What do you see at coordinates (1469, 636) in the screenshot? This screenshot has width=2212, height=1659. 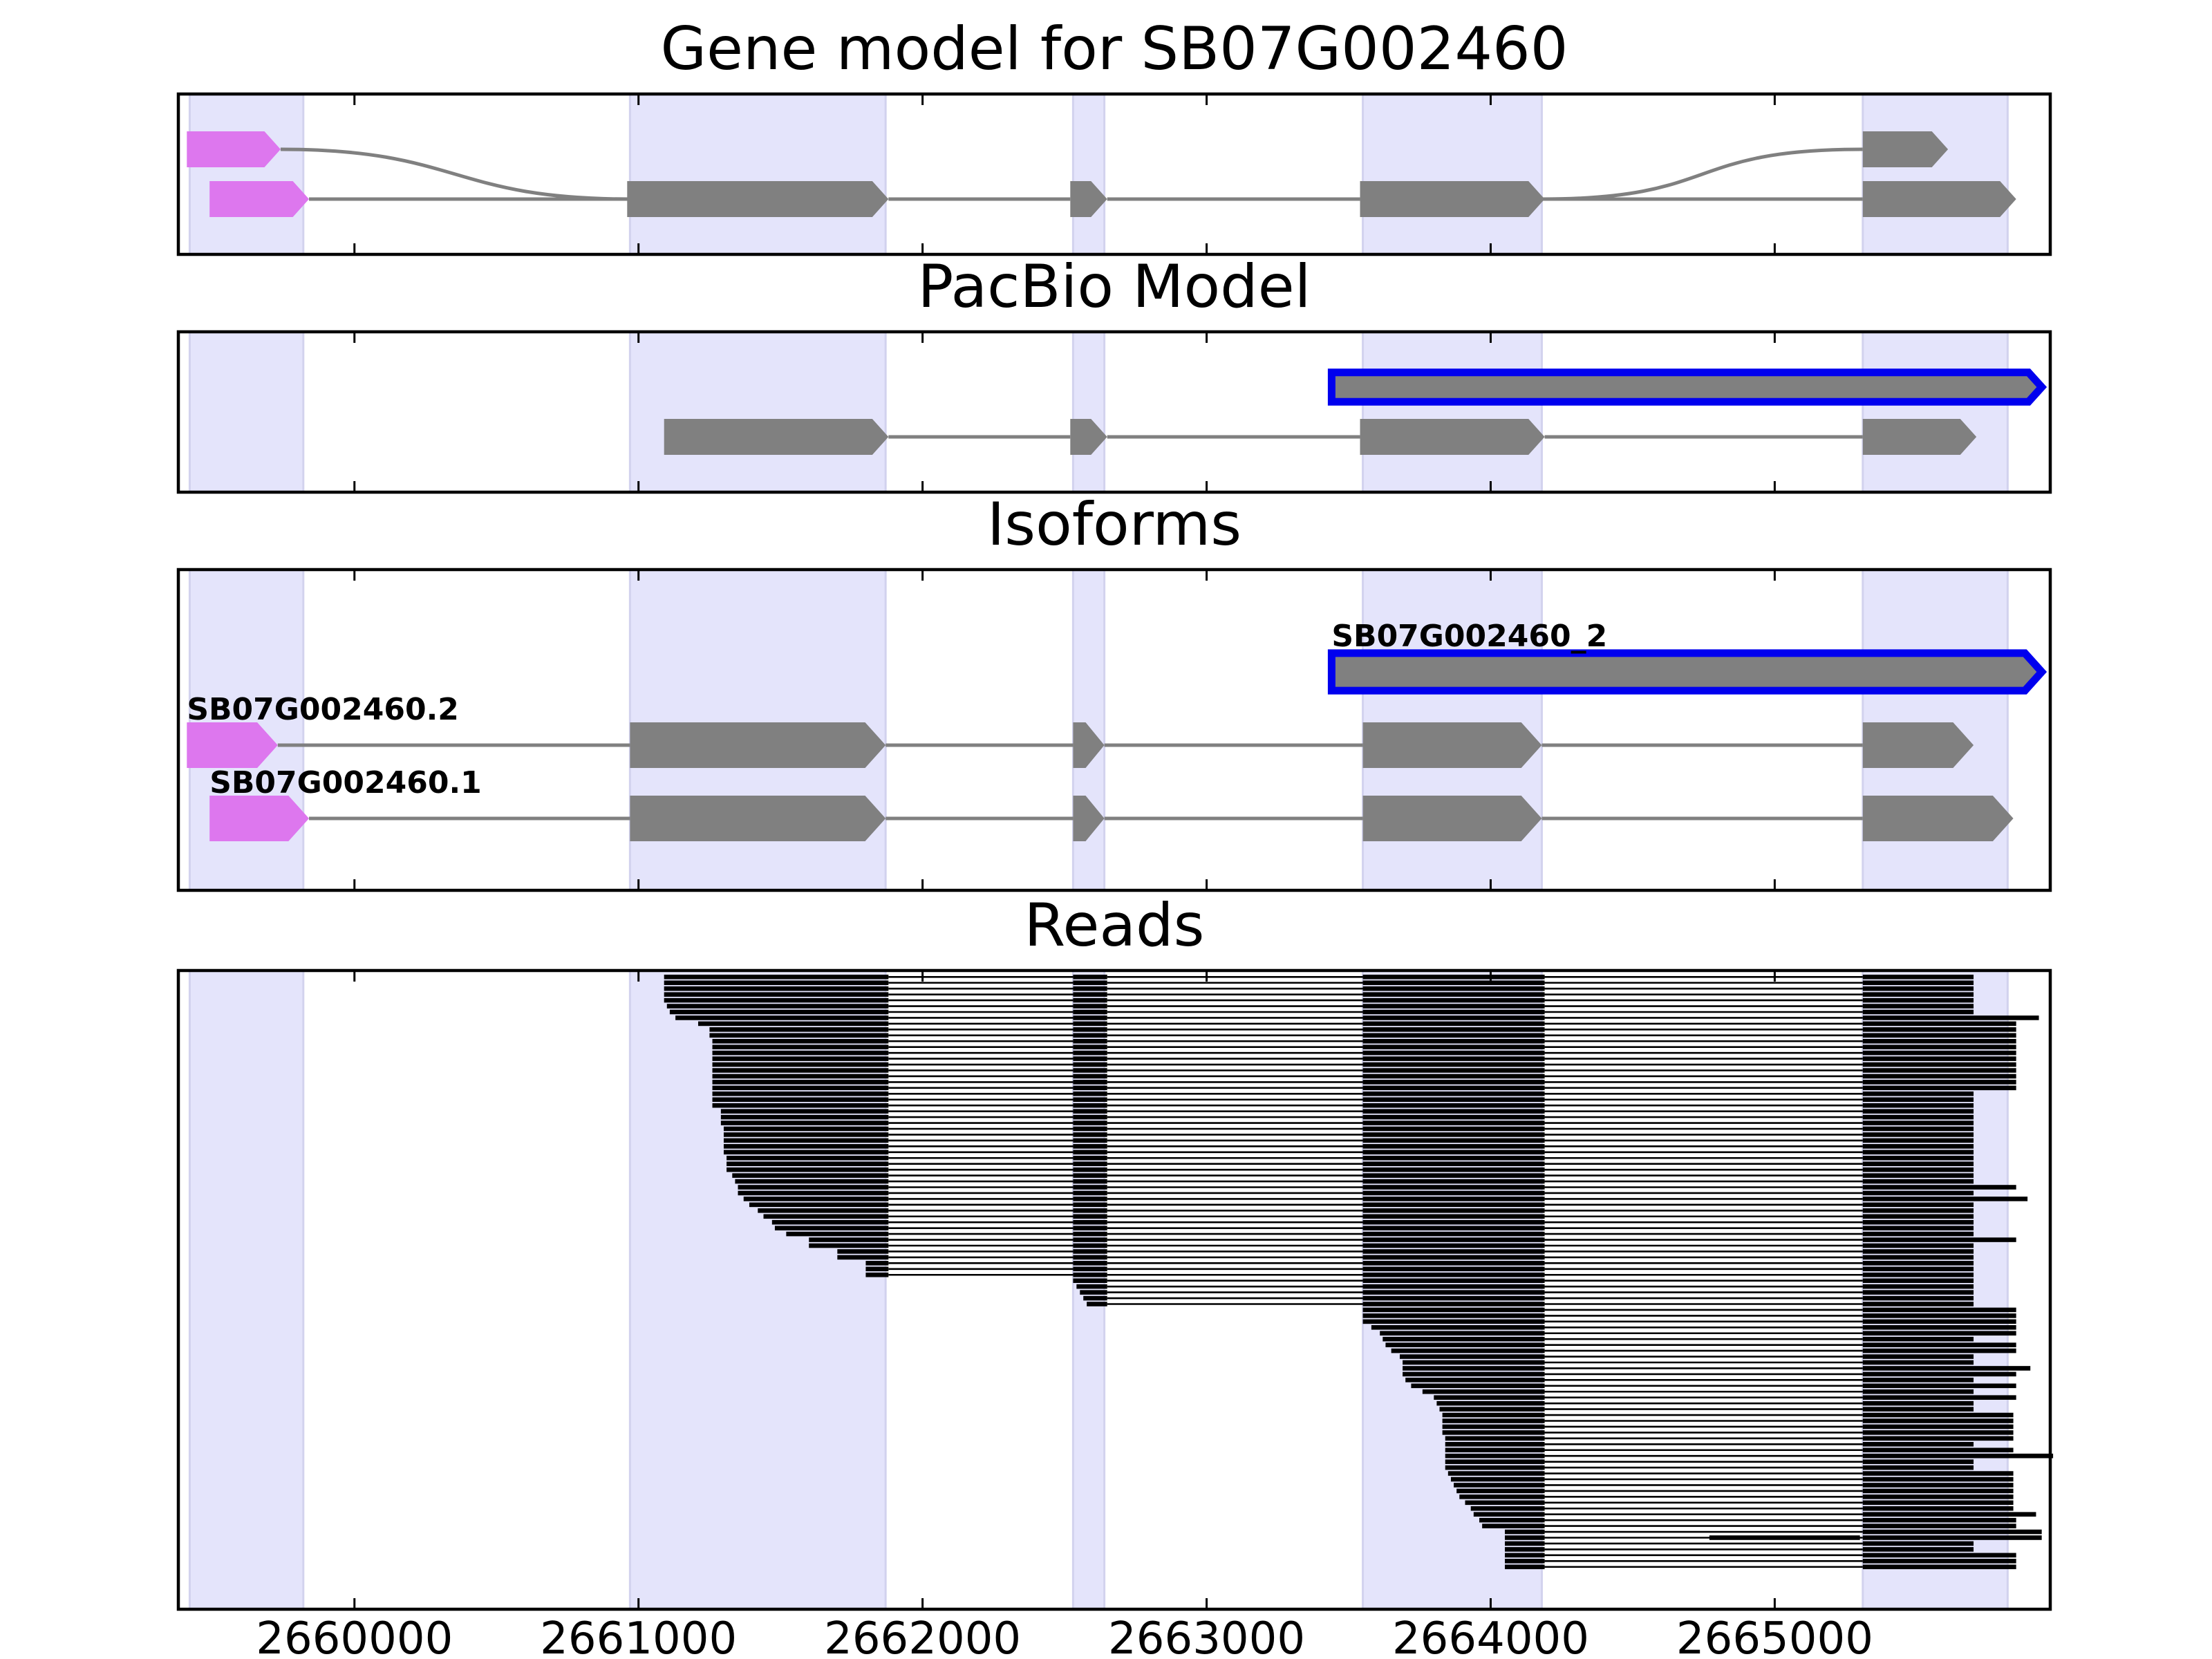 I see `isoform-label: SB07G002460_2` at bounding box center [1469, 636].